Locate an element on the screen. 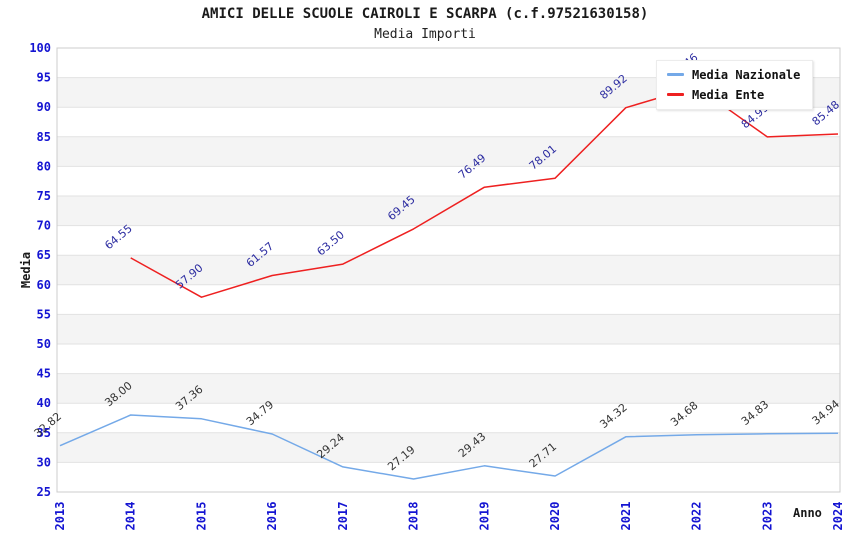 This screenshot has height=550, width=850. x-axis-title: Anno is located at coordinates (807, 513).